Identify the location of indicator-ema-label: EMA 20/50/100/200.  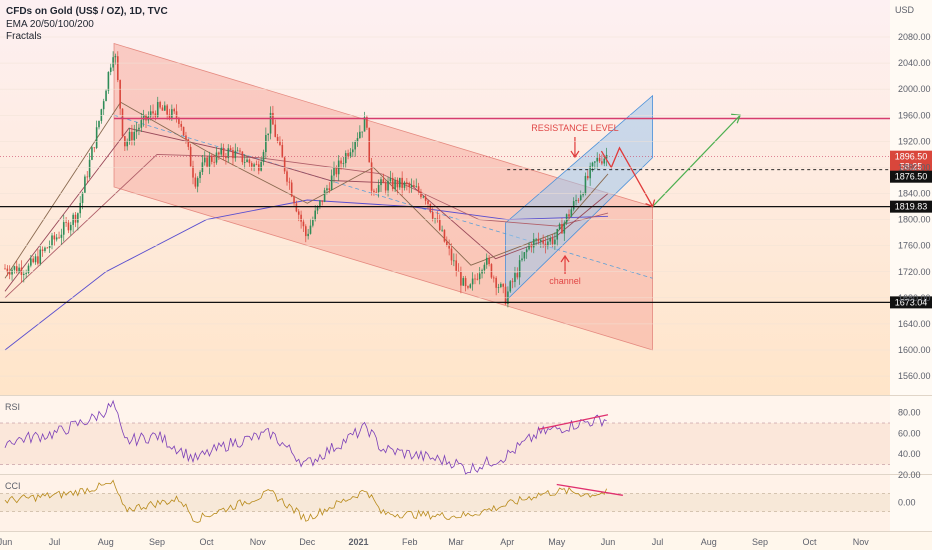
(50, 24).